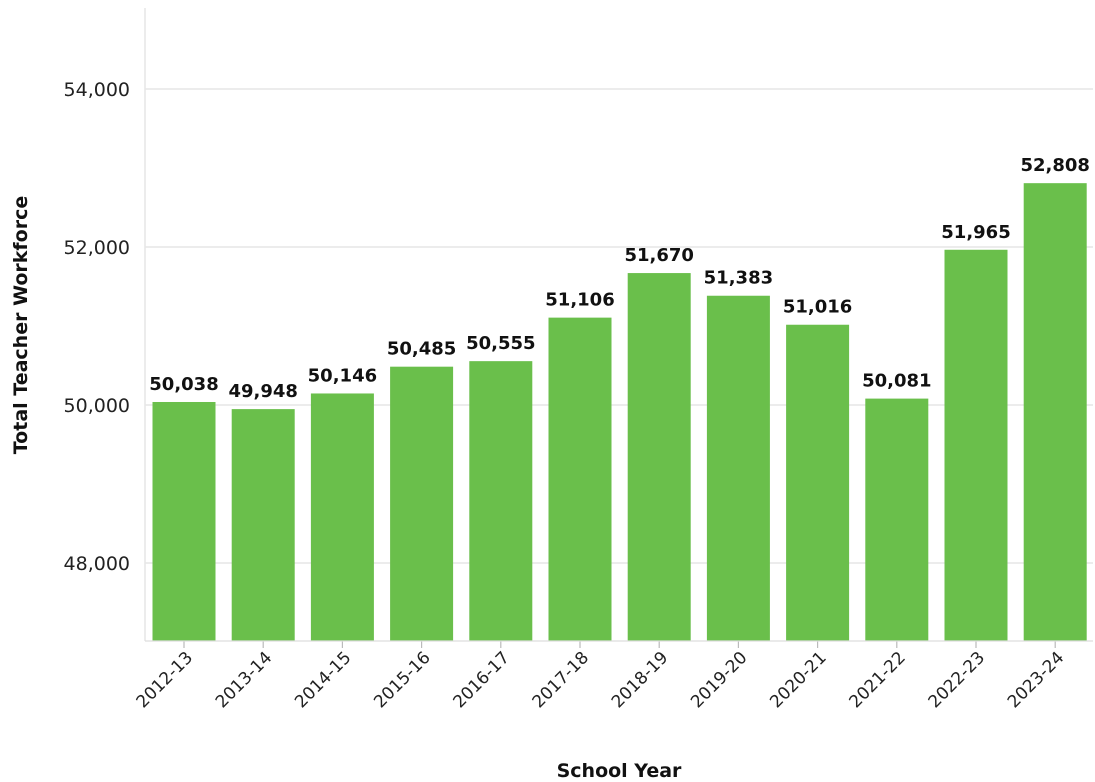 Image resolution: width=1095 pixels, height=782 pixels. I want to click on x-tick-label-group: 2018-19, so click(640, 680).